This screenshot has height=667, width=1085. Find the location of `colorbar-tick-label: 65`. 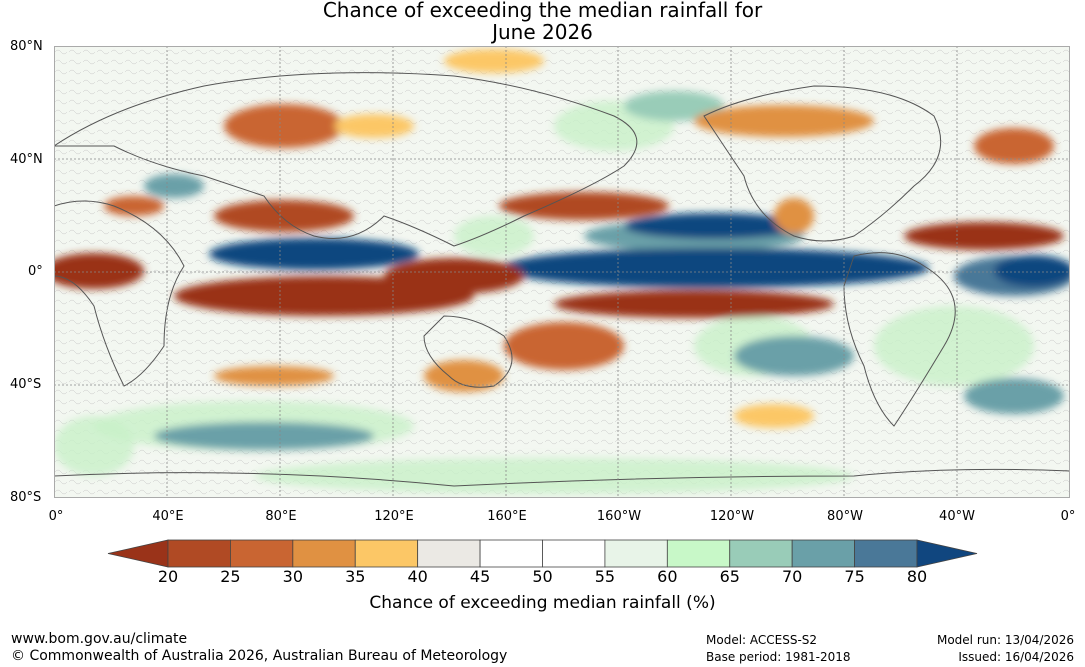

colorbar-tick-label: 65 is located at coordinates (729, 576).